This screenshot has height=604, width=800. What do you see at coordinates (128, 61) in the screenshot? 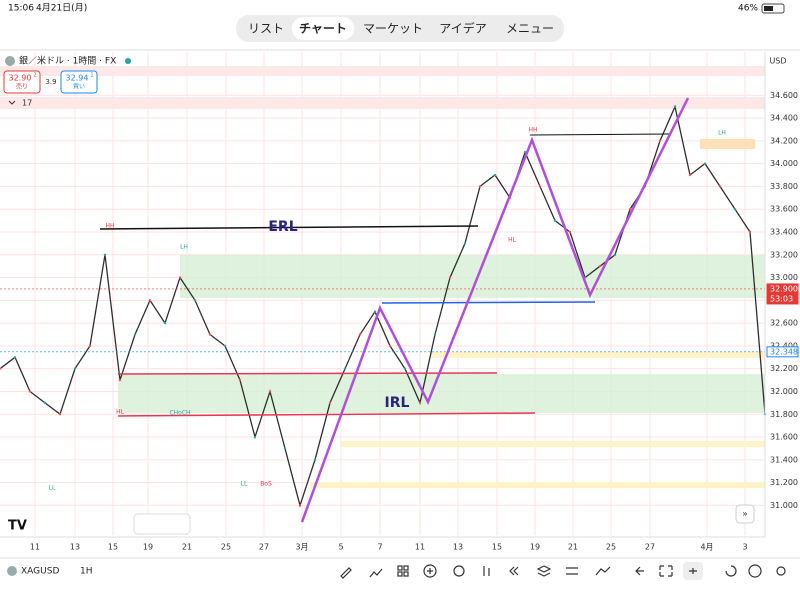
I see `market-open-dot` at bounding box center [128, 61].